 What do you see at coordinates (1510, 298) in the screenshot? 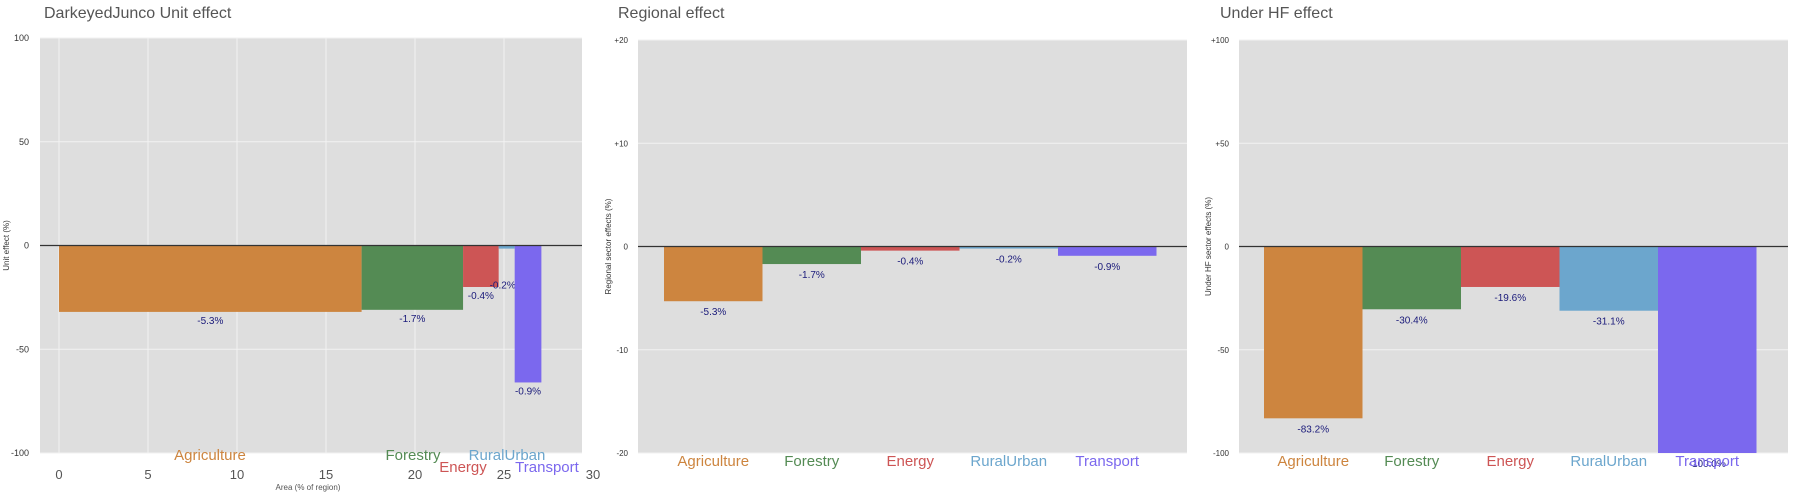
I see `data-label-energy: -19.6%` at bounding box center [1510, 298].